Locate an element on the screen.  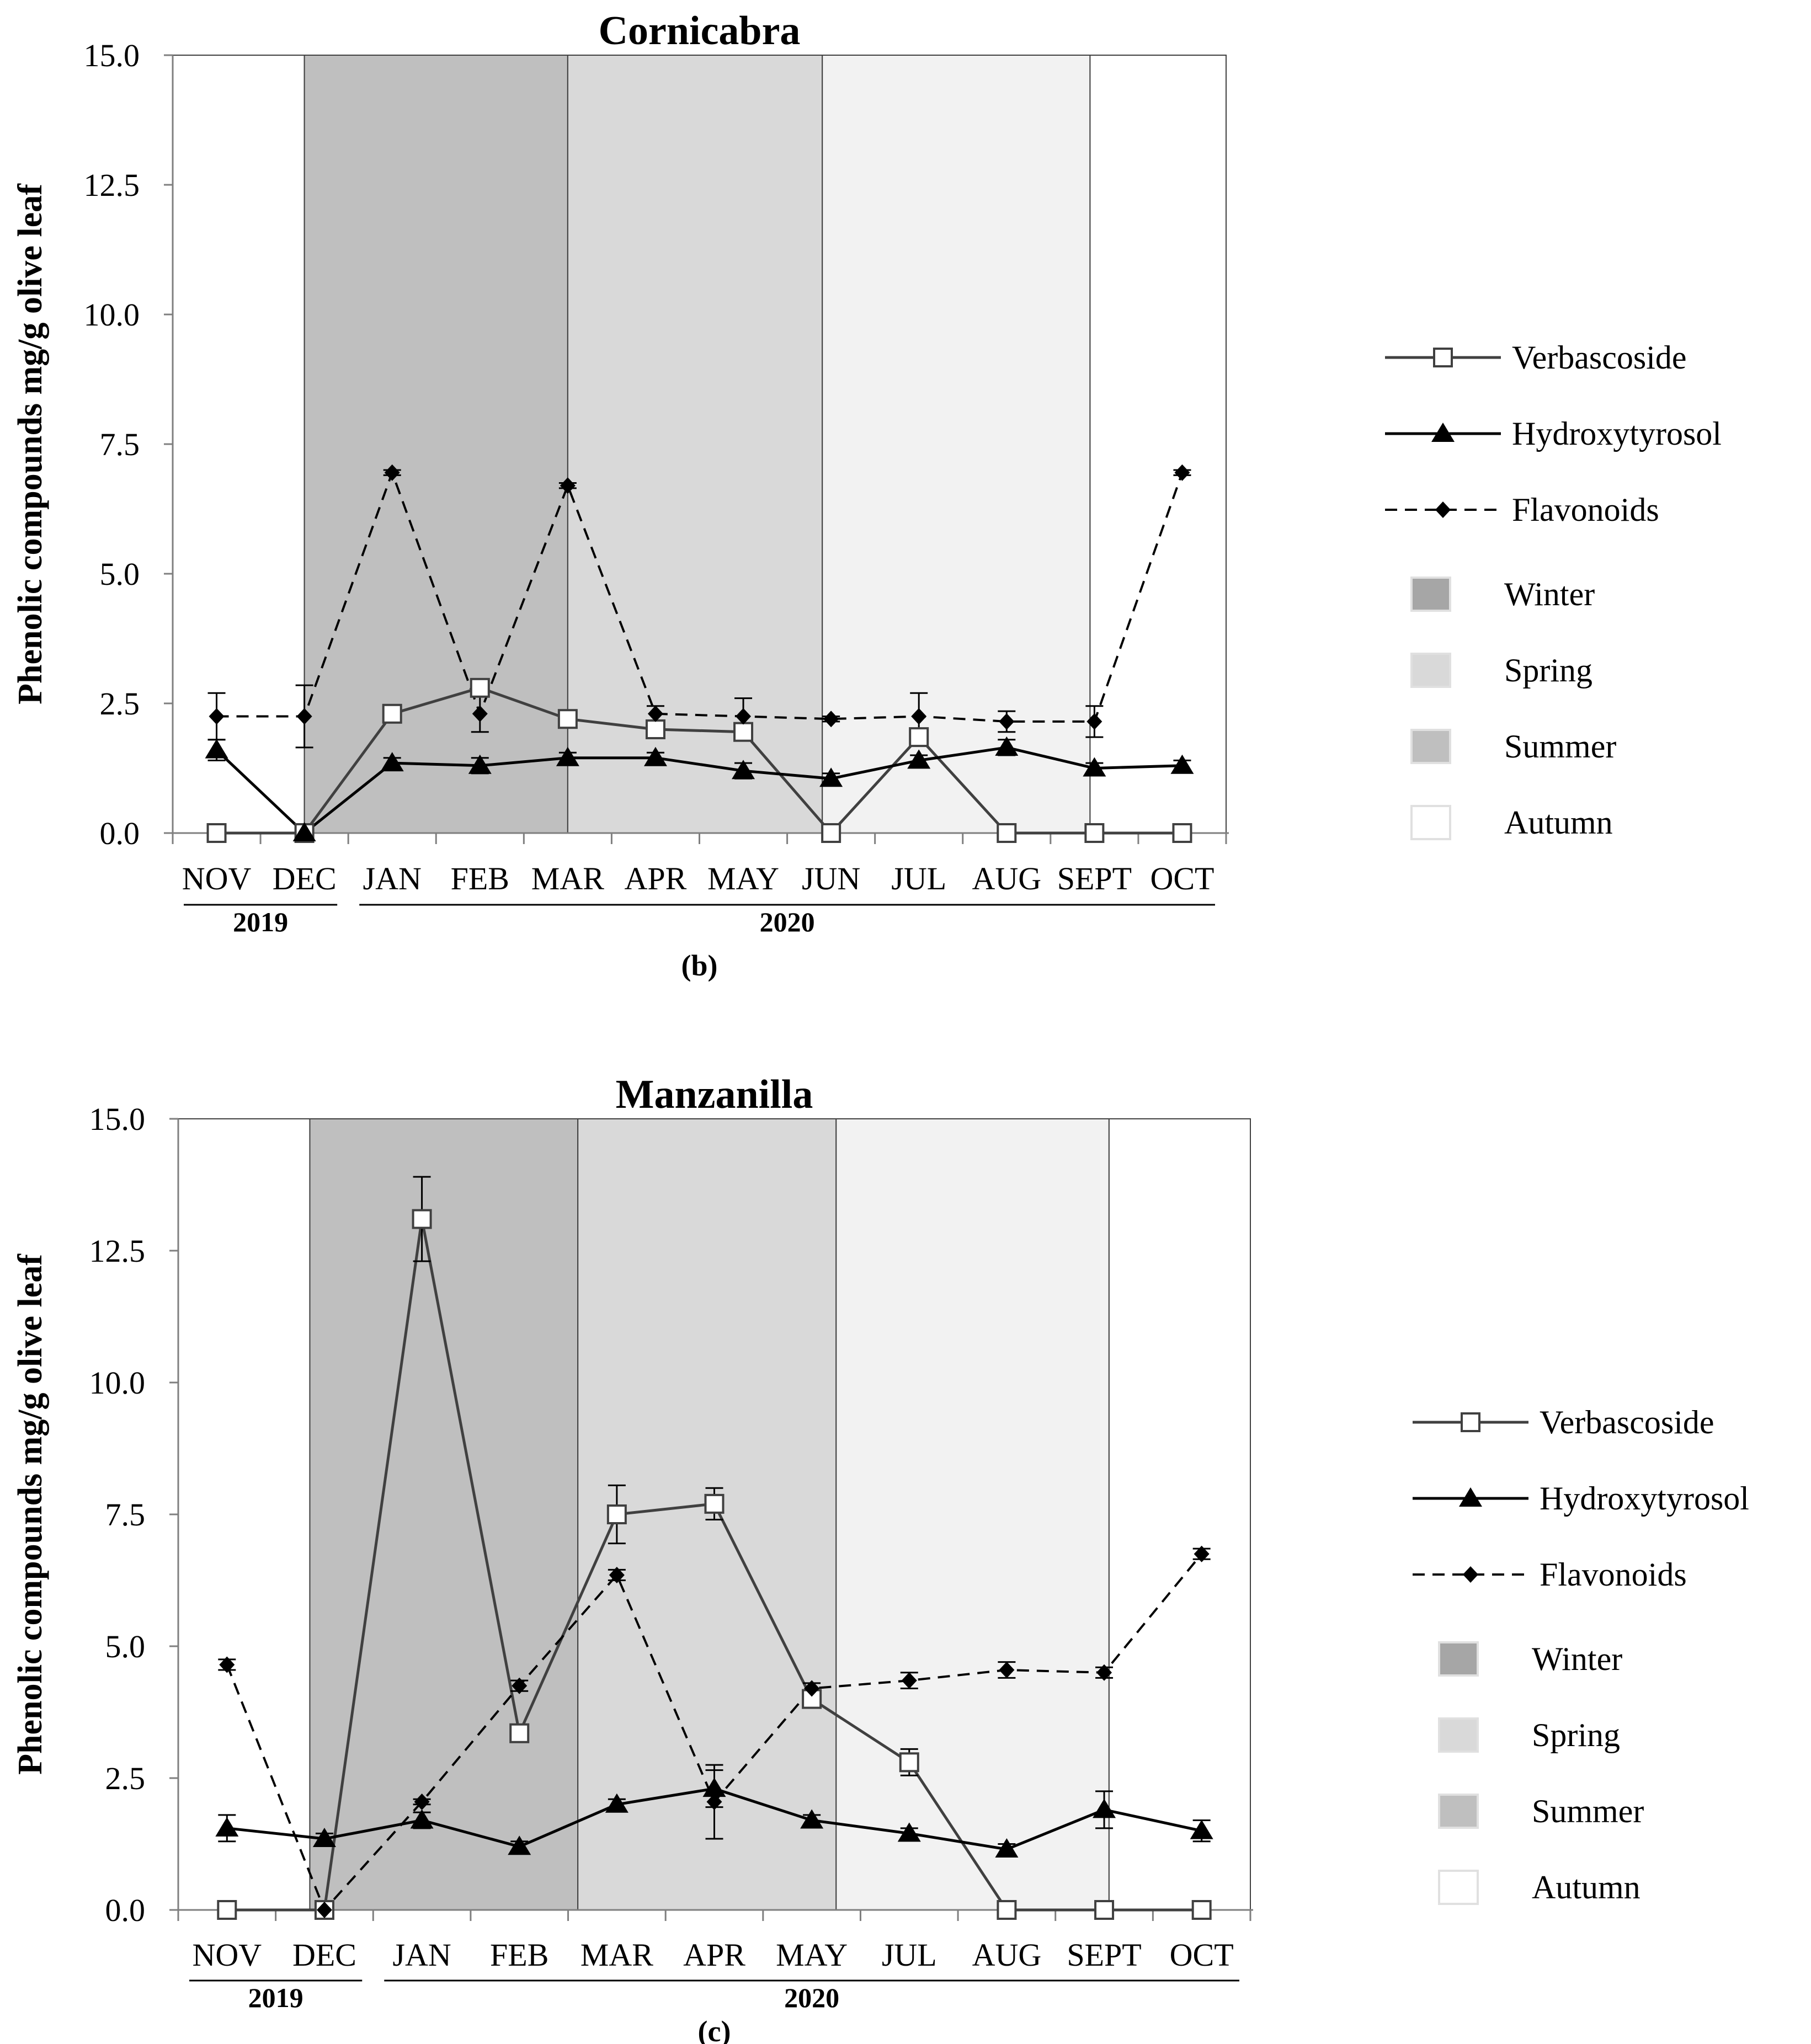
series-line-flavonoids is located at coordinates (700, 596).